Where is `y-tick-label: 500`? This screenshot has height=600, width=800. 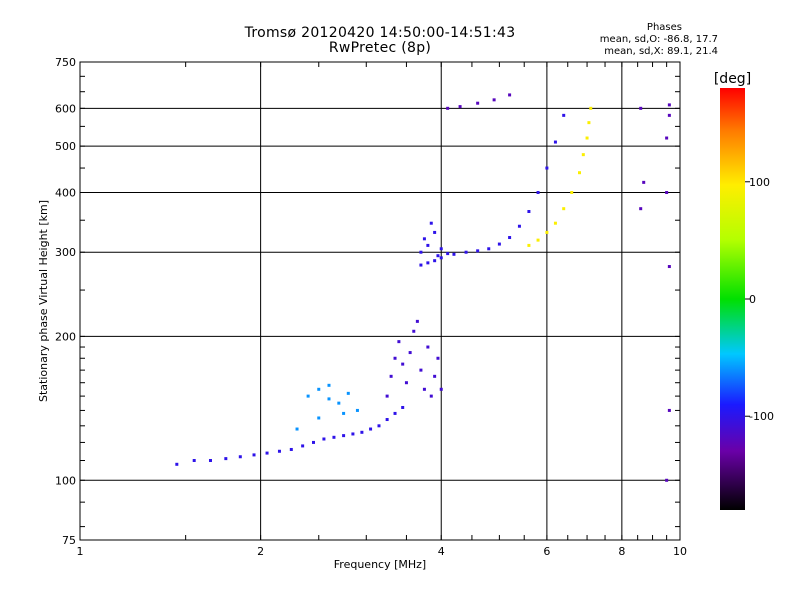
y-tick-label: 500 is located at coordinates (65, 146).